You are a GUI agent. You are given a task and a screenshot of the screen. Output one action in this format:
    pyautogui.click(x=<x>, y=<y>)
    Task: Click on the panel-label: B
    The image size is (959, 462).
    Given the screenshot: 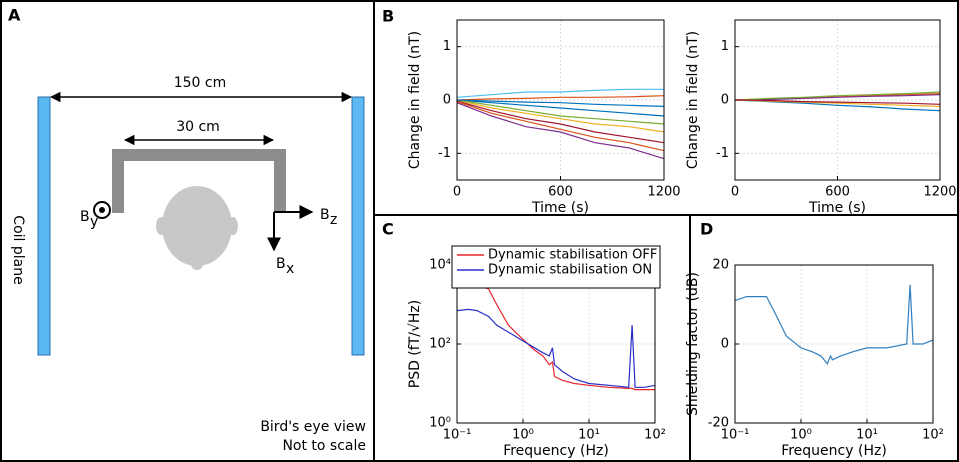 What is the action you would take?
    pyautogui.click(x=388, y=16)
    